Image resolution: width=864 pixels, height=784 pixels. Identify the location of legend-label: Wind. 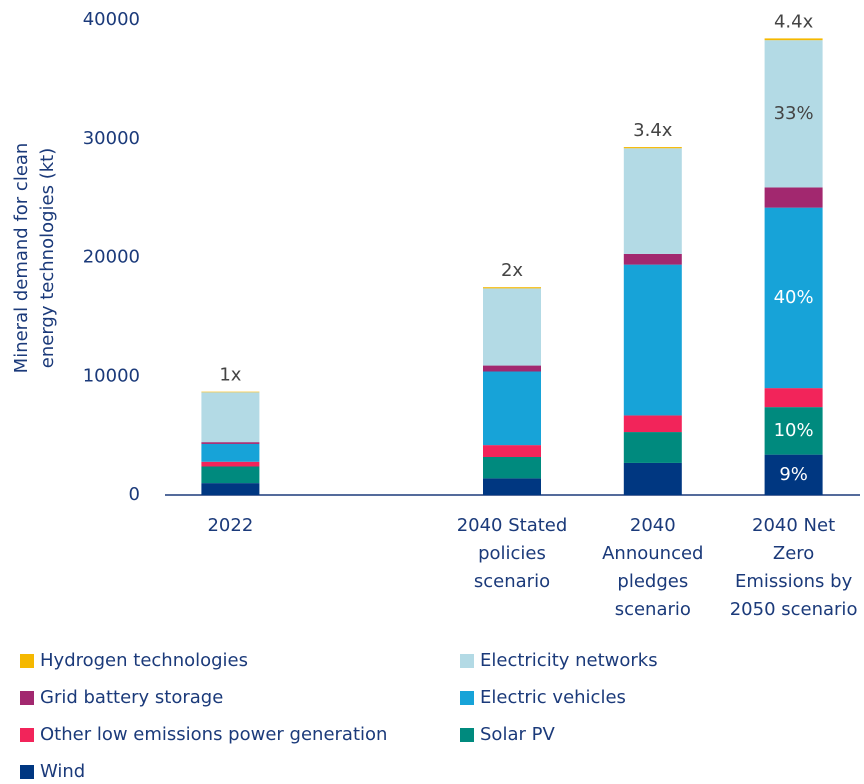
(63, 771).